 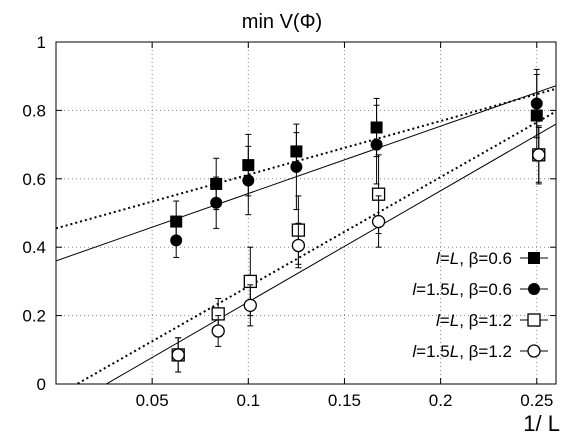 What do you see at coordinates (34, 316) in the screenshot?
I see `y-tick-label: 0.2` at bounding box center [34, 316].